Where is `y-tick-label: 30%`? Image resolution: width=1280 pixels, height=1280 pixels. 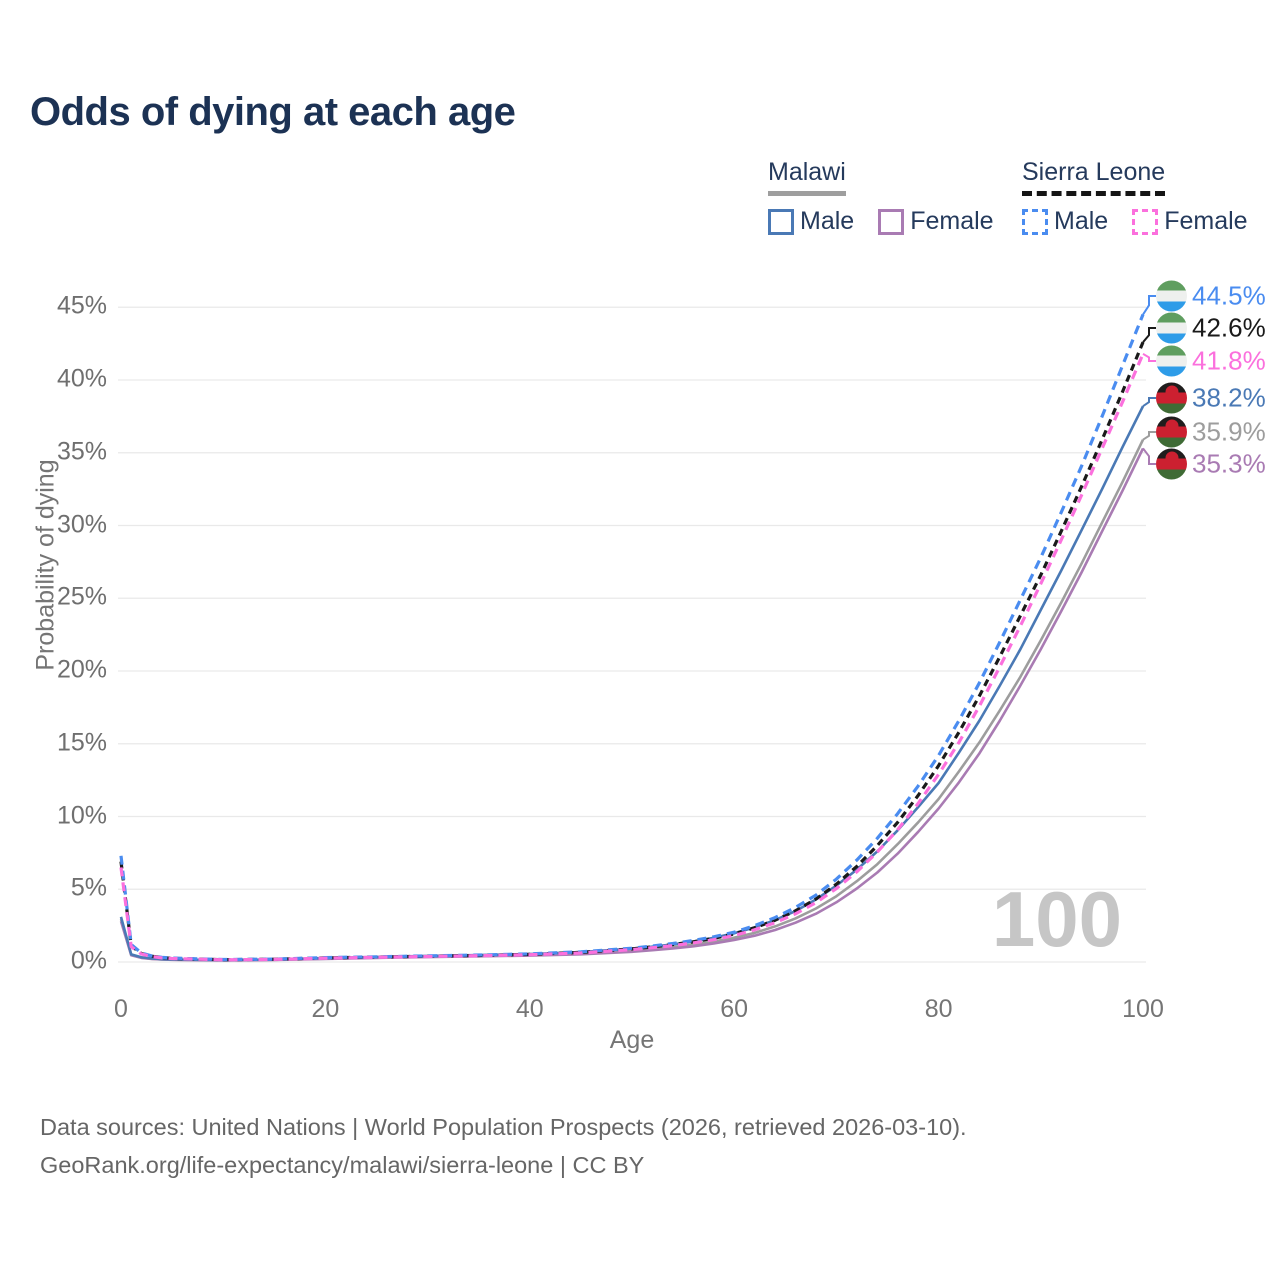
y-tick-label: 30% is located at coordinates (81, 523).